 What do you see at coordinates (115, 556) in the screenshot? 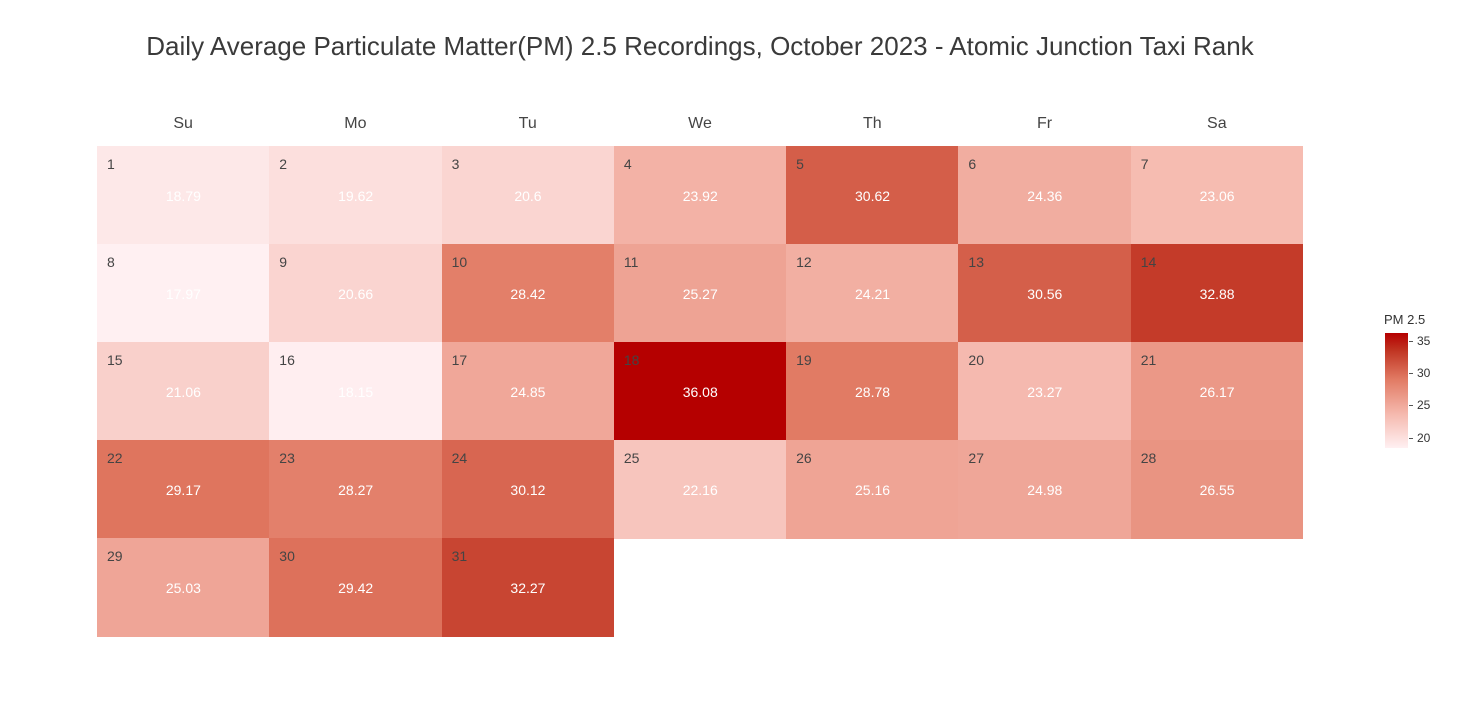
I see `day-number: 29` at bounding box center [115, 556].